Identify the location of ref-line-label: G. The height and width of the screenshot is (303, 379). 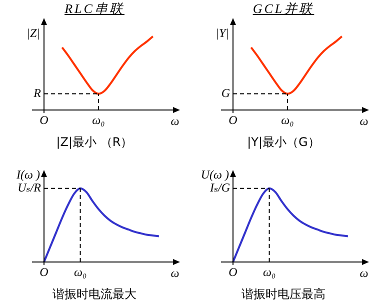
(225, 93).